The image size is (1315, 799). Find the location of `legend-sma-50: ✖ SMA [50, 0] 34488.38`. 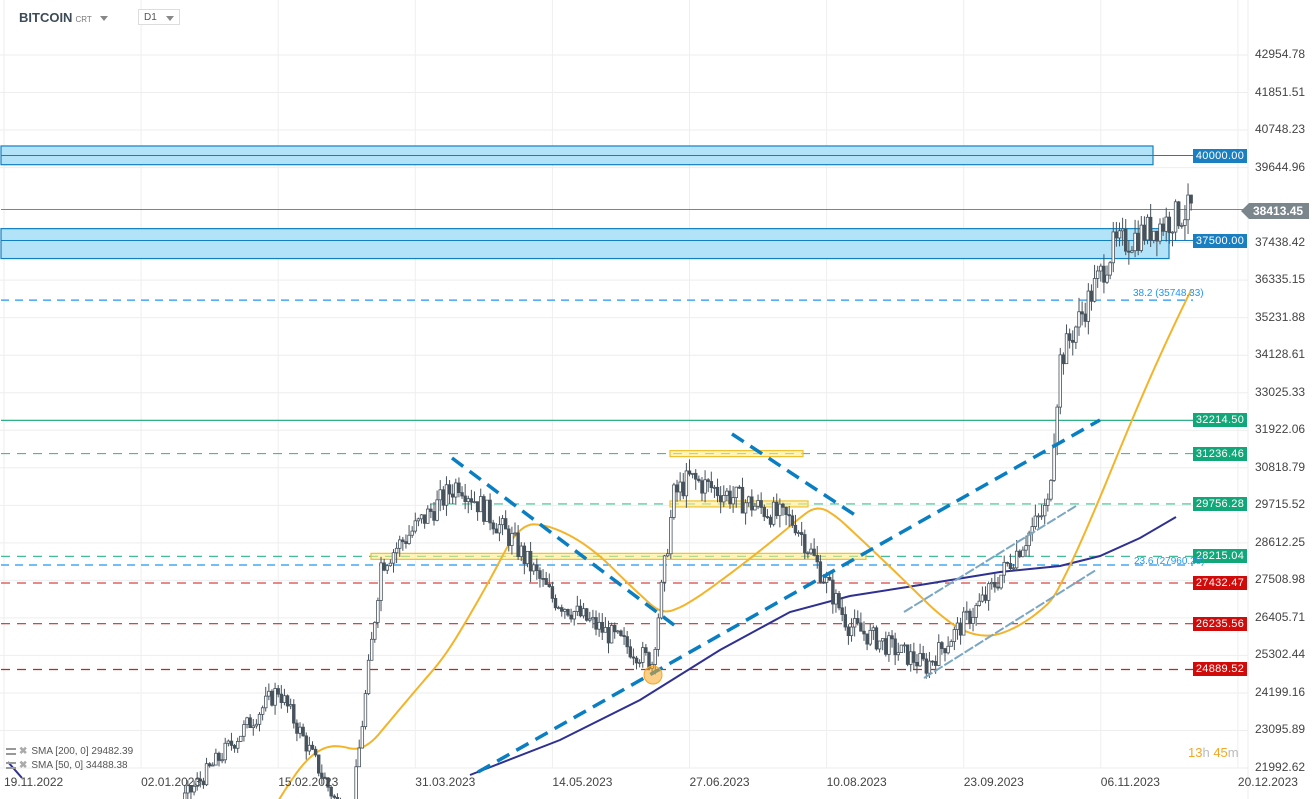

legend-sma-50: ✖ SMA [50, 0] 34488.38 is located at coordinates (67, 765).